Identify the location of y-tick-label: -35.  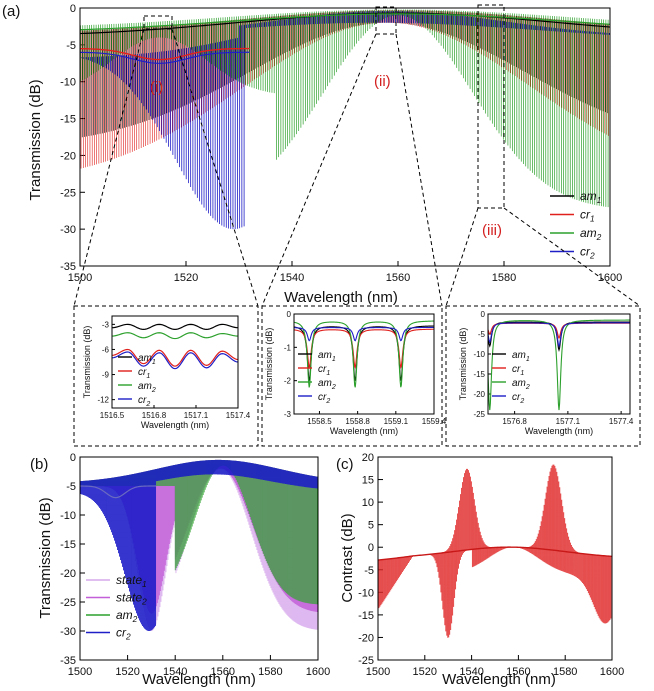
(68, 267).